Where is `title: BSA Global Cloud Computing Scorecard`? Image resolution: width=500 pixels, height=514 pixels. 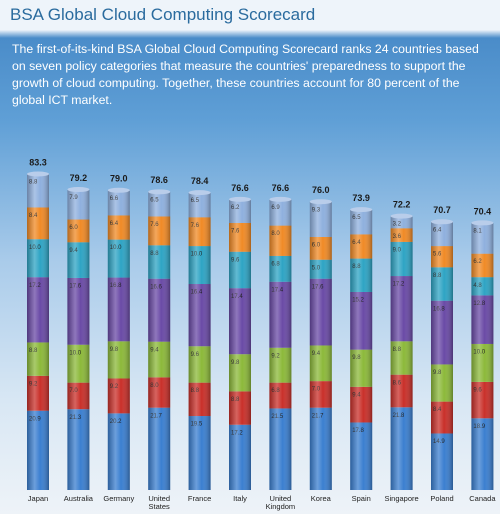 title: BSA Global Cloud Computing Scorecard is located at coordinates (163, 14).